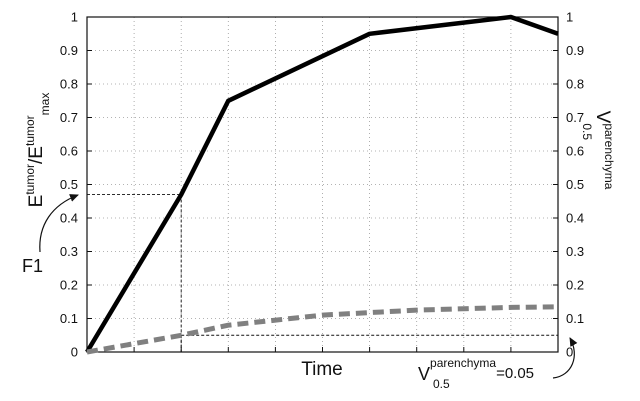  I want to click on v-annotation-label: Vparenchyma=0.05, so click(476, 370).